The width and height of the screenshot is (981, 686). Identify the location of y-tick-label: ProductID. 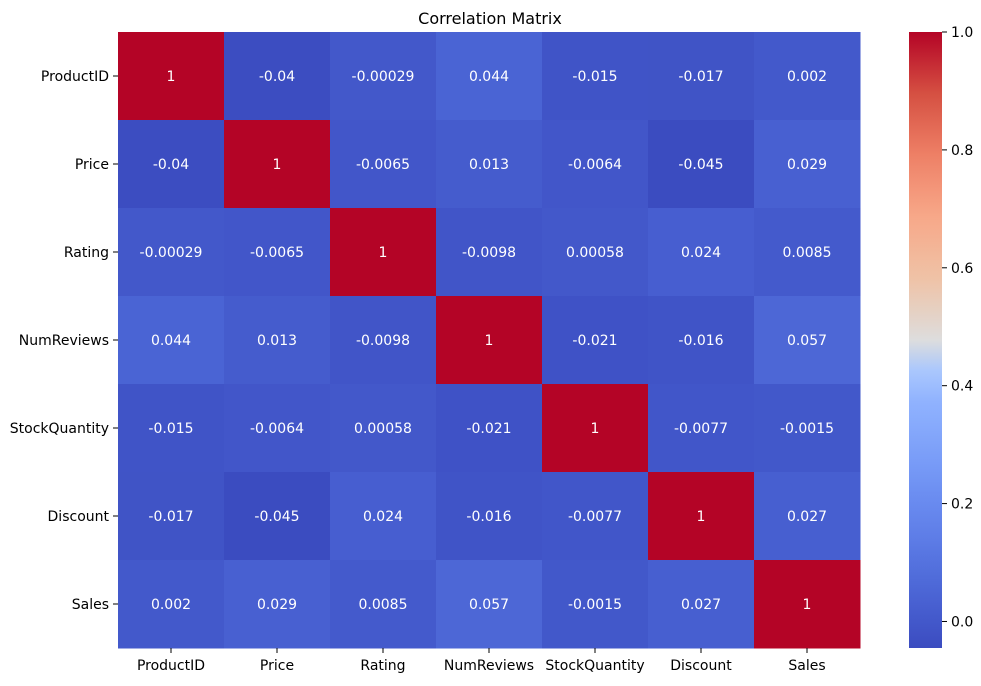
(75, 77).